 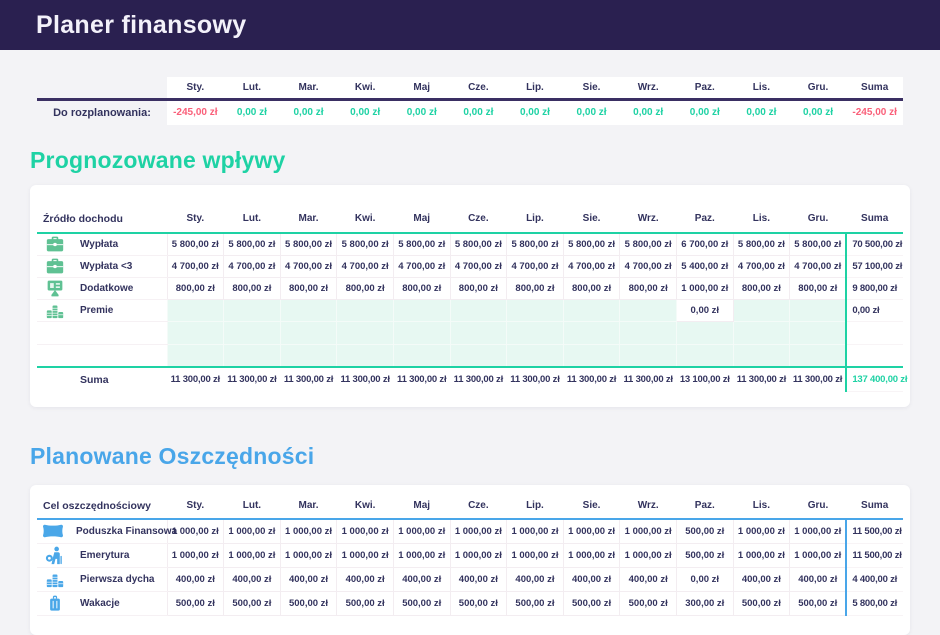 I want to click on value-cell: 300,00 zł, so click(x=704, y=603).